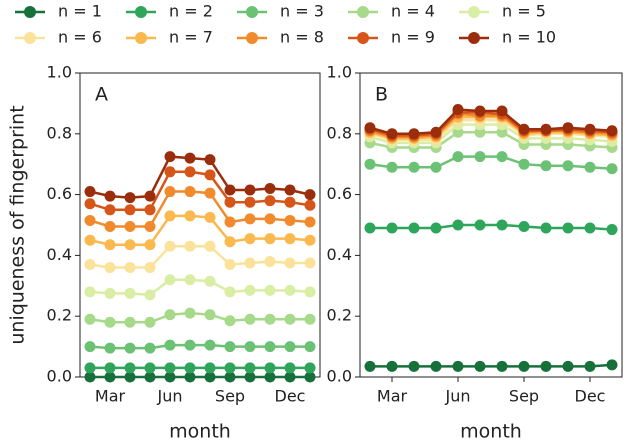  I want to click on panel-label: B, so click(381, 95).